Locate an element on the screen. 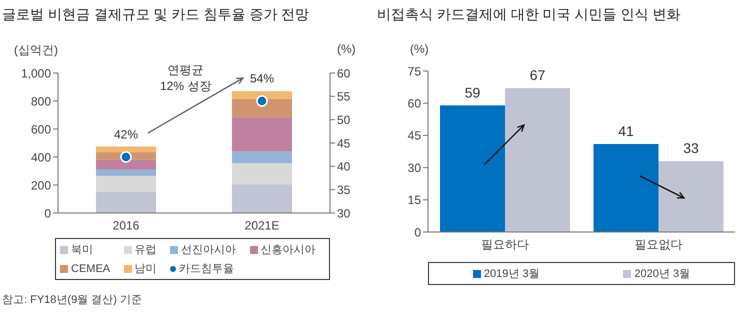 The width and height of the screenshot is (745, 333). x-tick-label: 필요하다 is located at coordinates (504, 245).